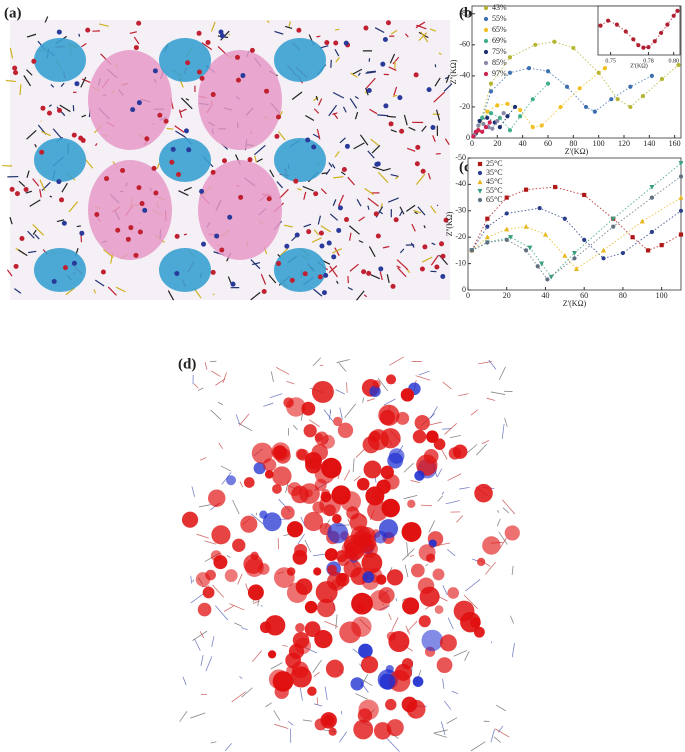 The width and height of the screenshot is (685, 752). Describe the element at coordinates (624, 143) in the screenshot. I see `x-tick-label: 120` at that location.